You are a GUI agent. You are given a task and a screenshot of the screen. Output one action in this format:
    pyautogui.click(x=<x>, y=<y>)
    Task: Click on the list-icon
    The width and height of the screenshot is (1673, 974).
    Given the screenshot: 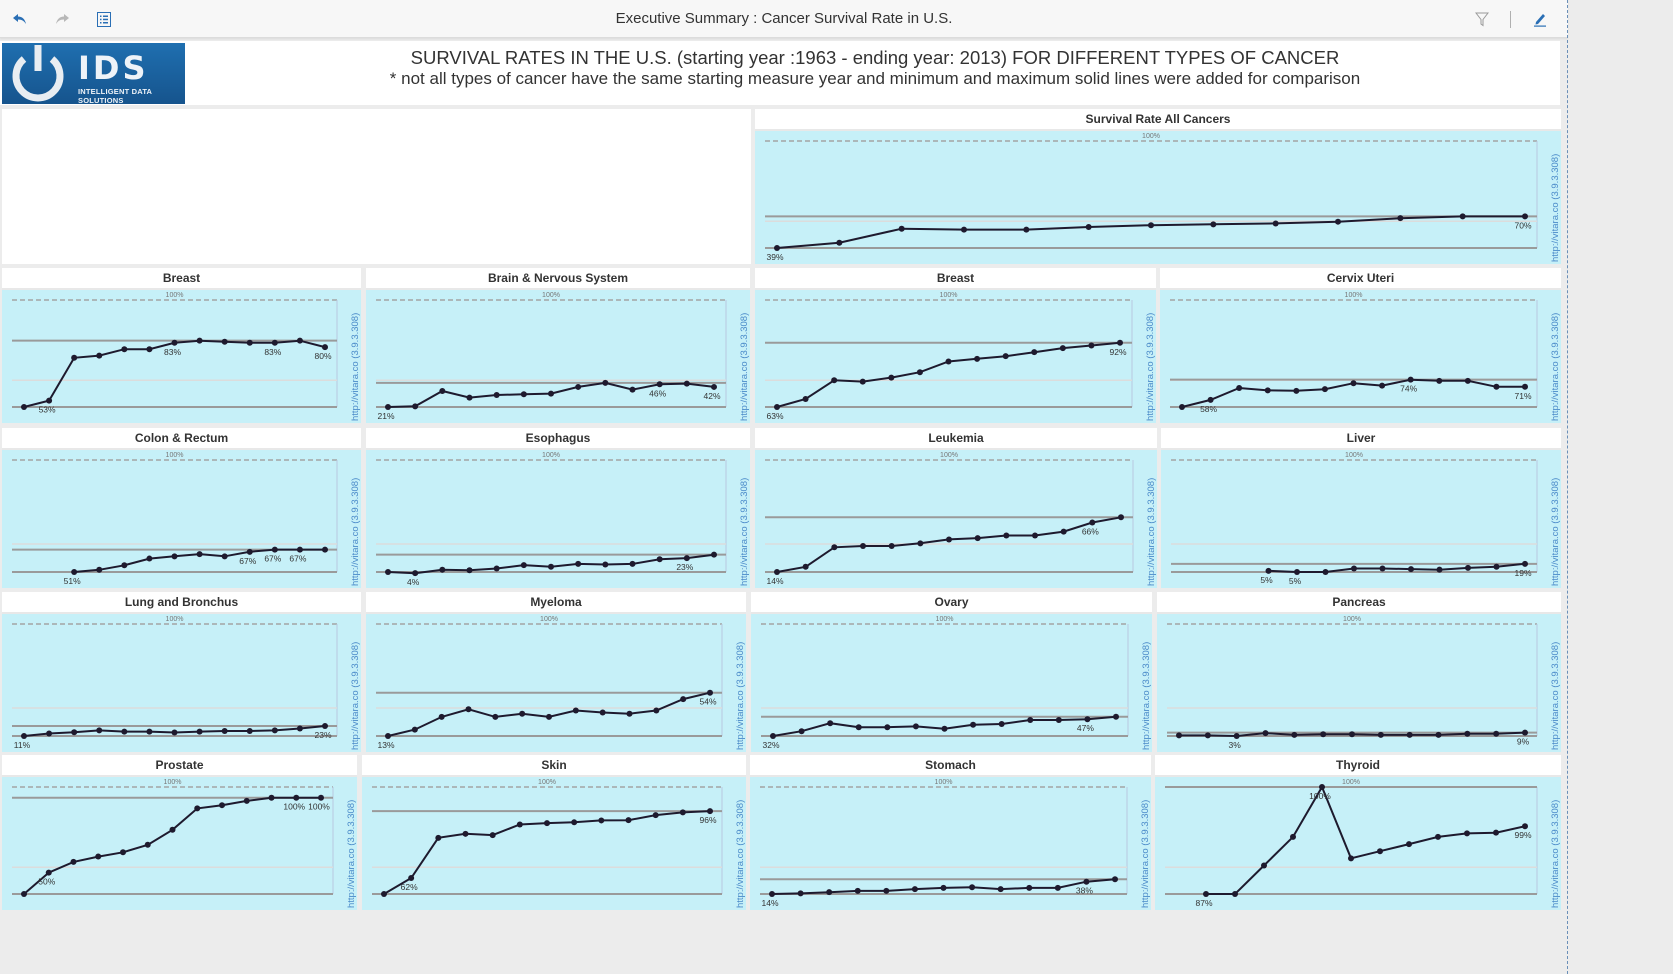 What is the action you would take?
    pyautogui.click(x=104, y=19)
    